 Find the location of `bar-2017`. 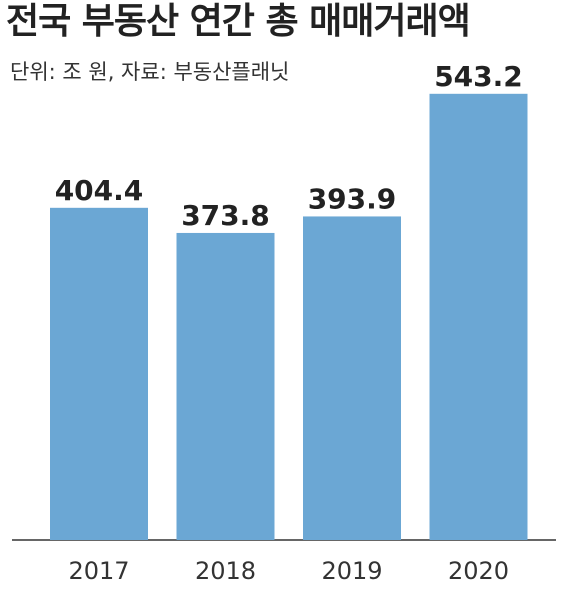

bar-2017 is located at coordinates (99, 374).